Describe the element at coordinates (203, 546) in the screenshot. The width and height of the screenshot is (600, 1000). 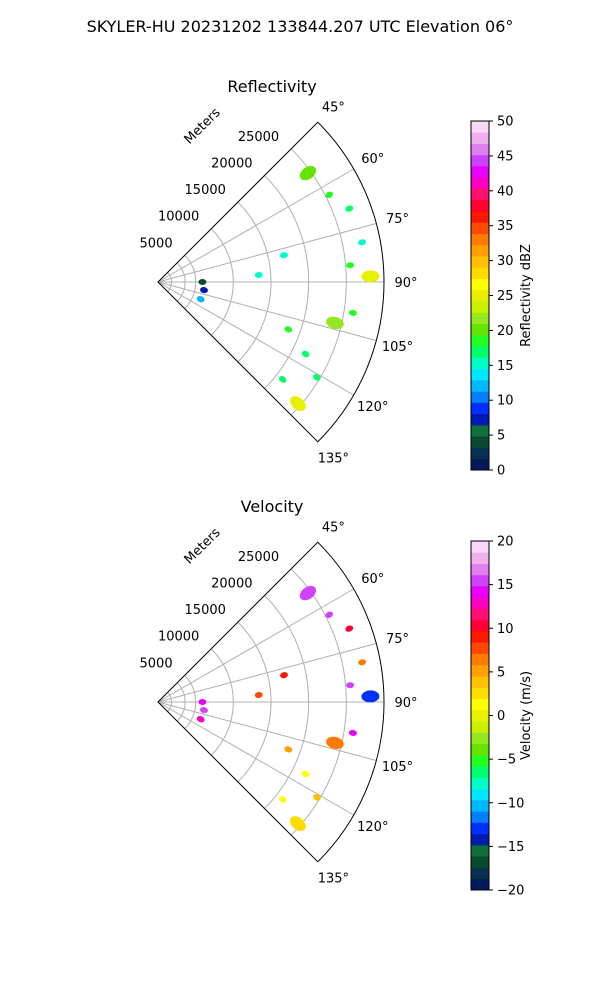
I see `range-axis-label: Meters` at that location.